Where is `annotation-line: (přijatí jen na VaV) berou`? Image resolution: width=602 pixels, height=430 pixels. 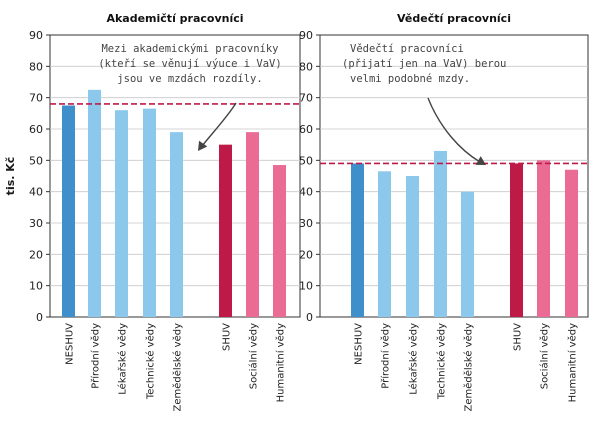
annotation-line: (přijatí jen na VaV) berou is located at coordinates (424, 64).